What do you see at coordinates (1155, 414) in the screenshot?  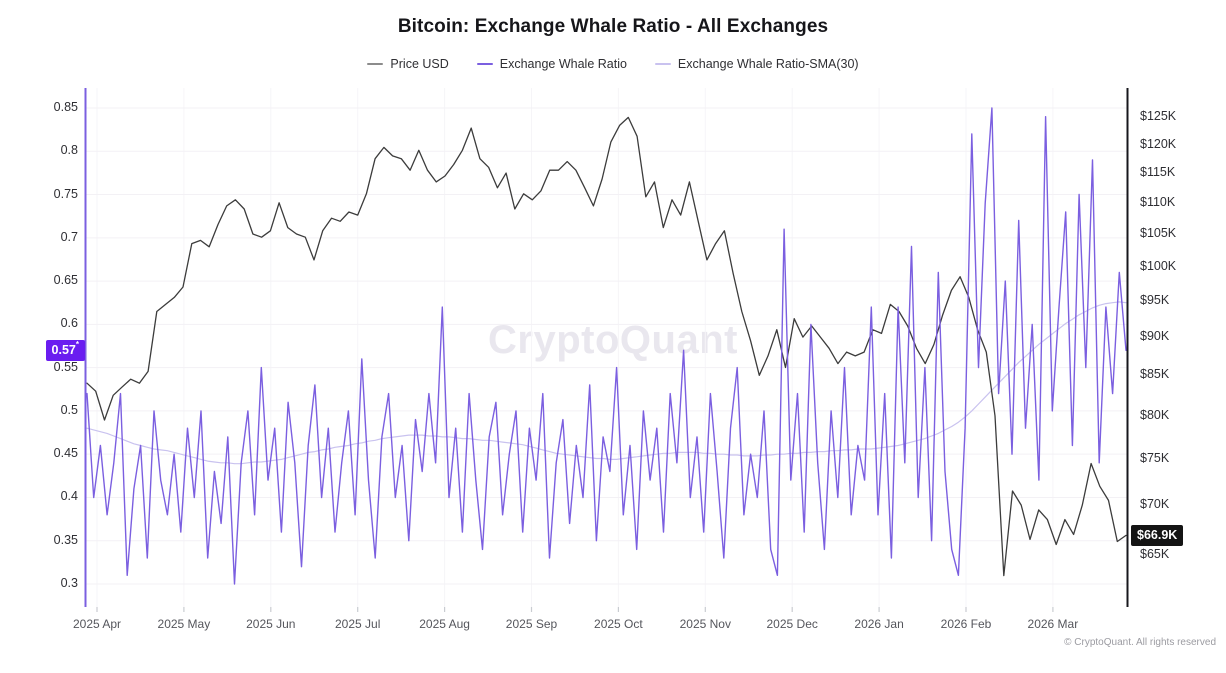 I see `y-axis-right-tick-label: $80K` at bounding box center [1155, 414].